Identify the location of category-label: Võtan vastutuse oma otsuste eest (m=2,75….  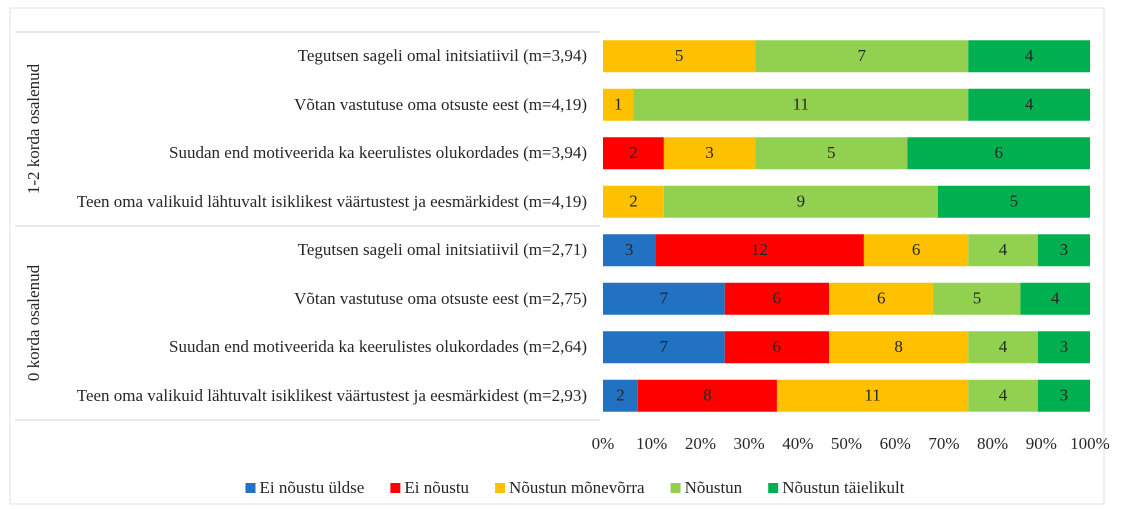
(440, 298).